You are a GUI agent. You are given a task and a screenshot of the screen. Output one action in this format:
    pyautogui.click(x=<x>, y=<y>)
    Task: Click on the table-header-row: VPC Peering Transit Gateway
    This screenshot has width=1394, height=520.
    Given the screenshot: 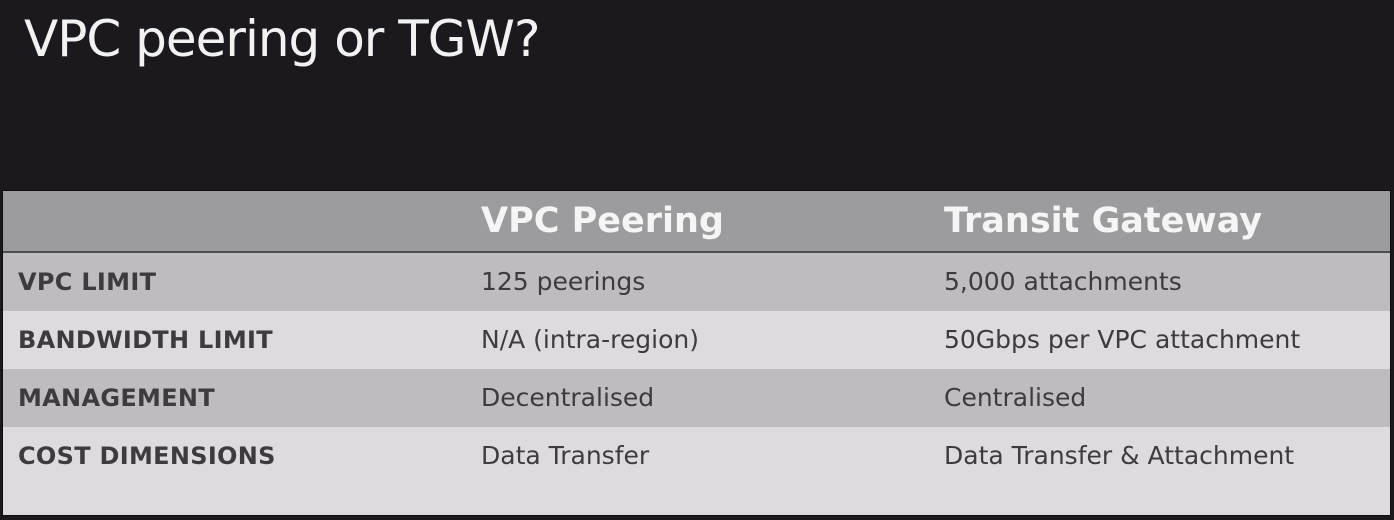 What is the action you would take?
    pyautogui.click(x=696, y=222)
    